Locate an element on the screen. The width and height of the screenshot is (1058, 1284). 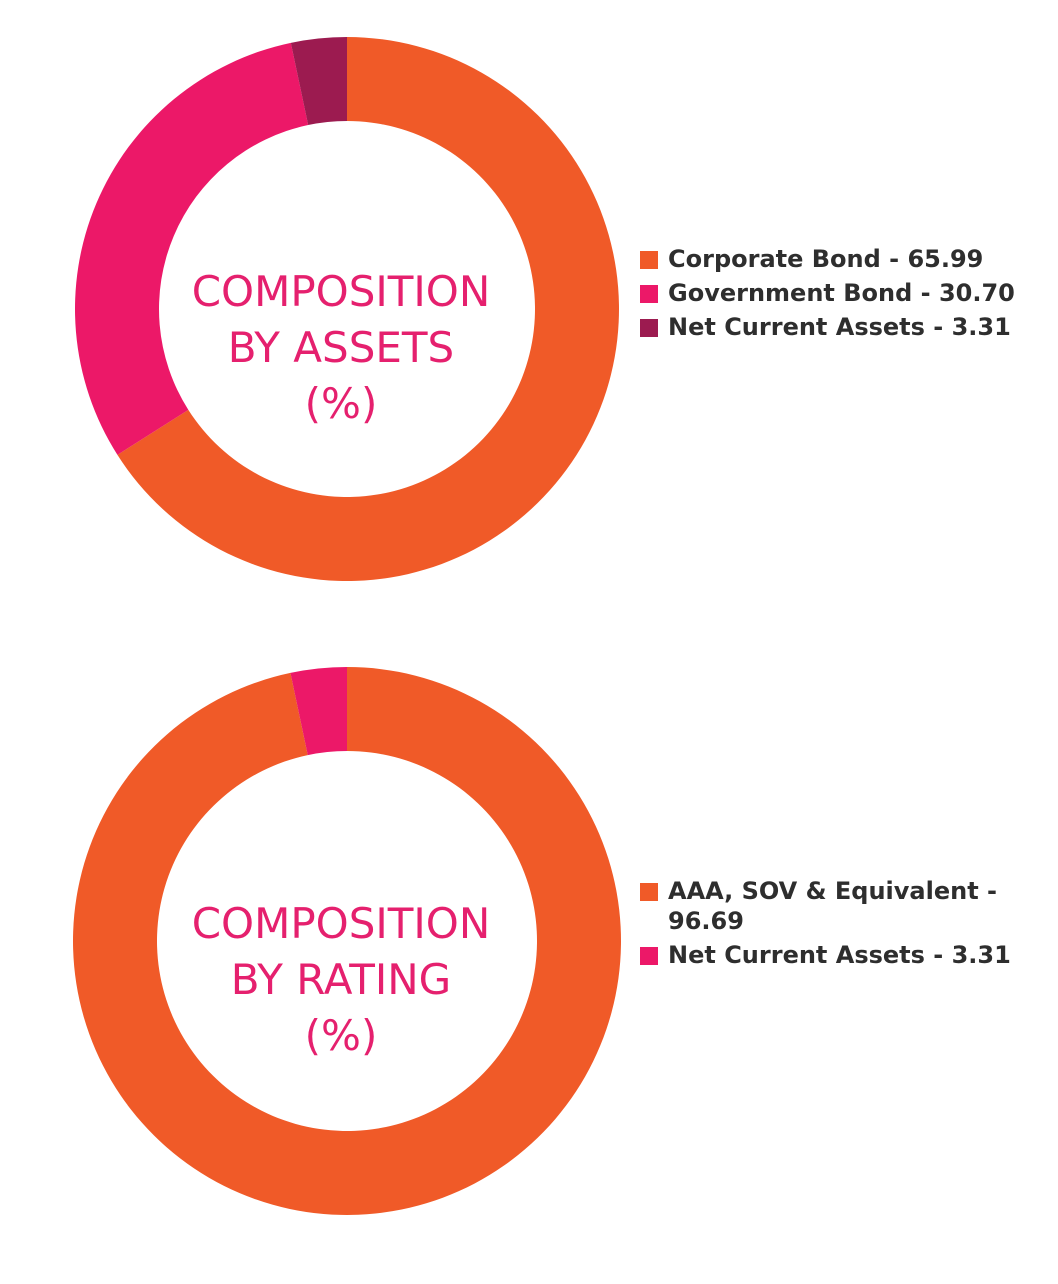
legend-item: Government Bond - 30.70 is located at coordinates (845, 293).